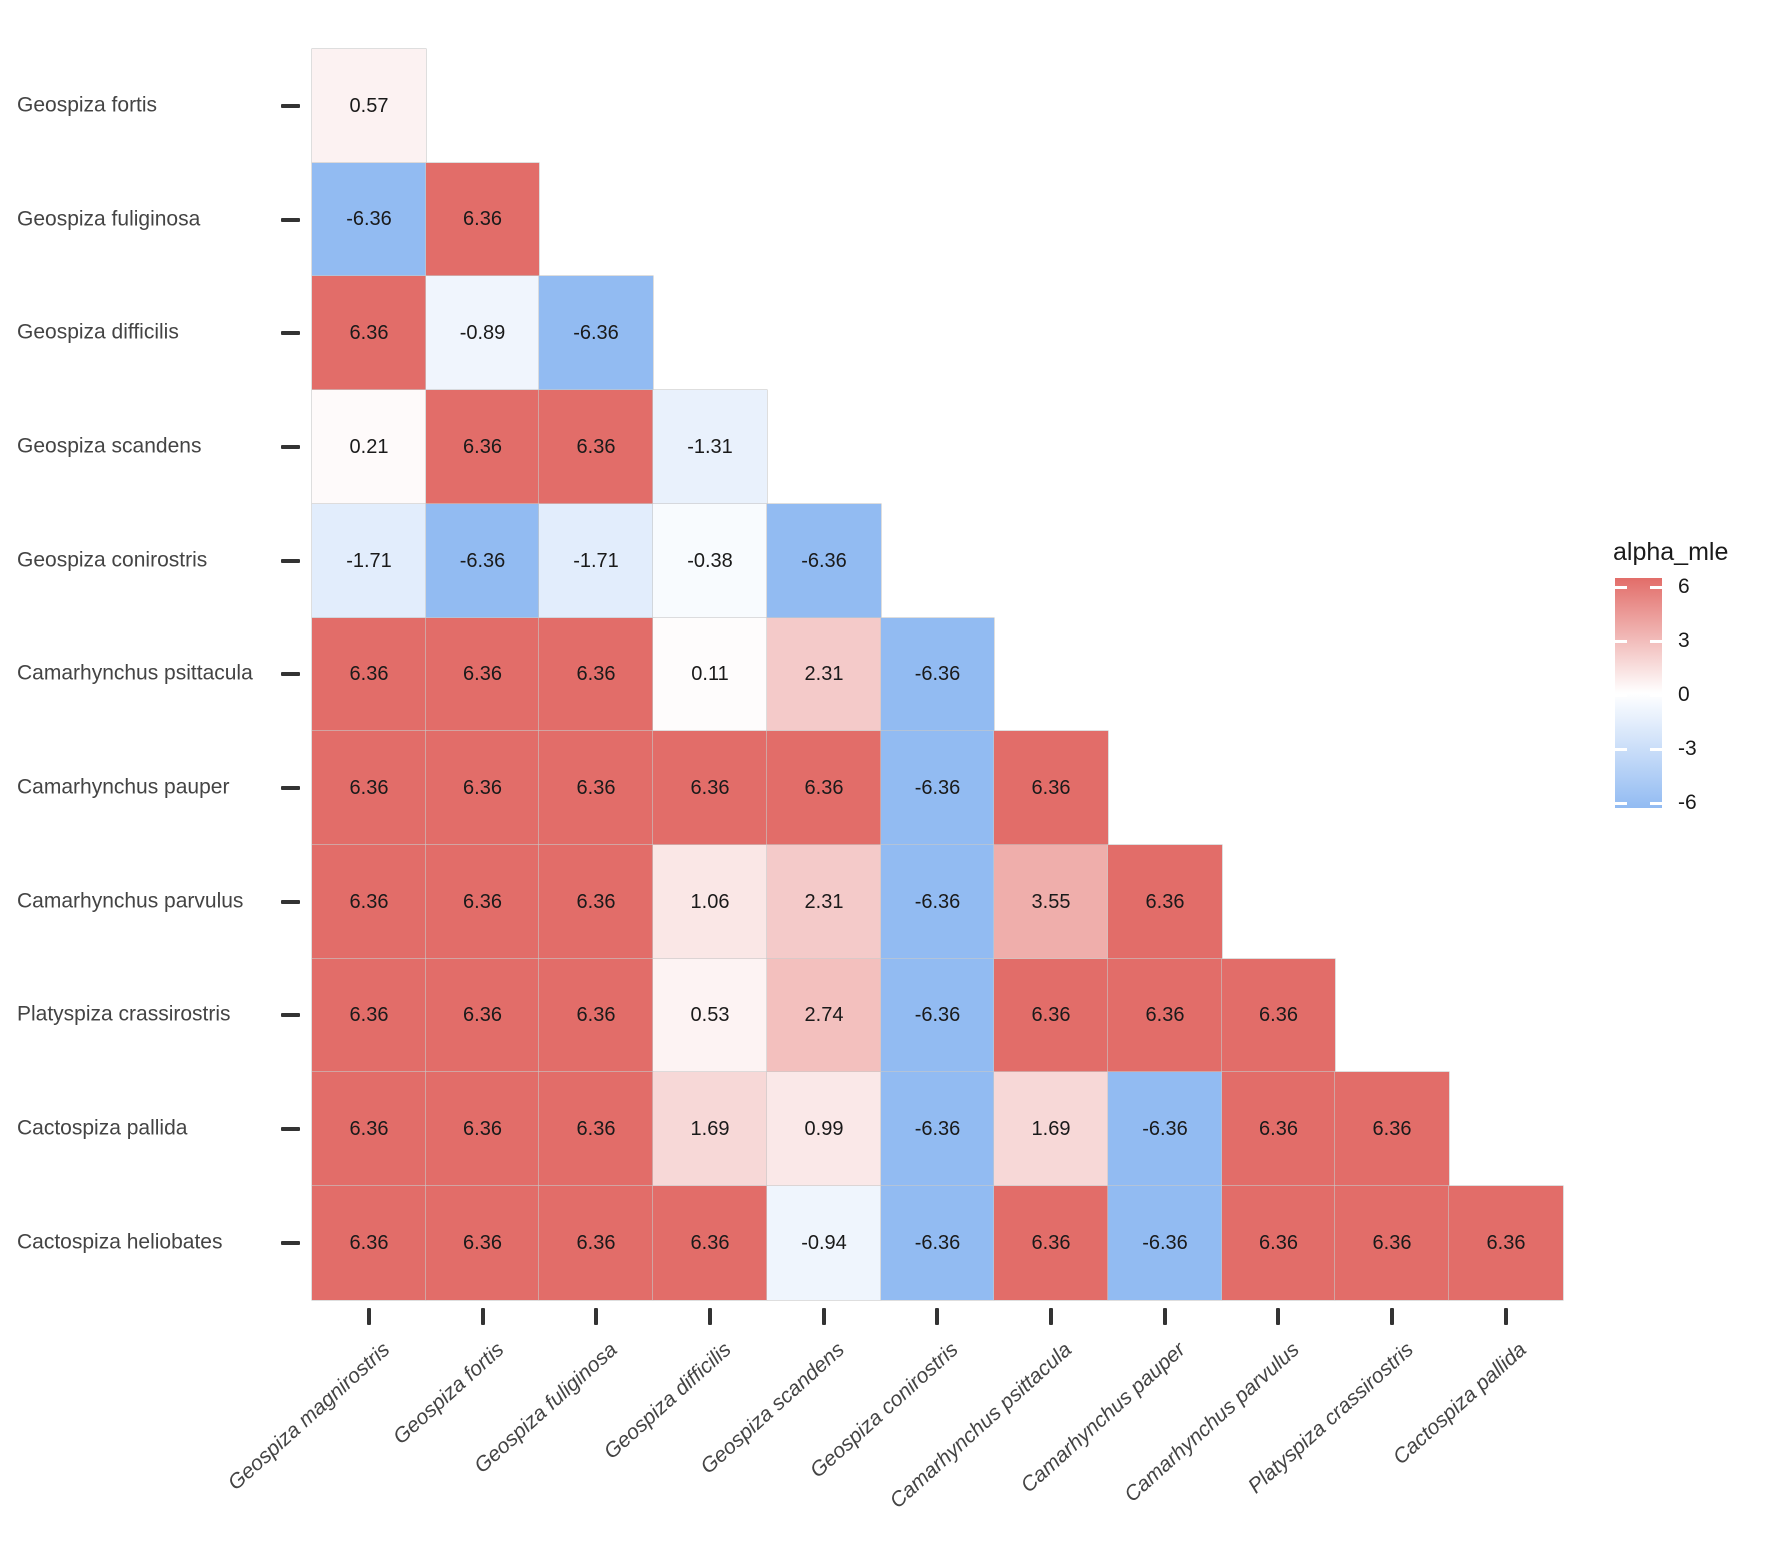 Image resolution: width=1768 pixels, height=1548 pixels. I want to click on heatmap-cell: 0.21, so click(369, 447).